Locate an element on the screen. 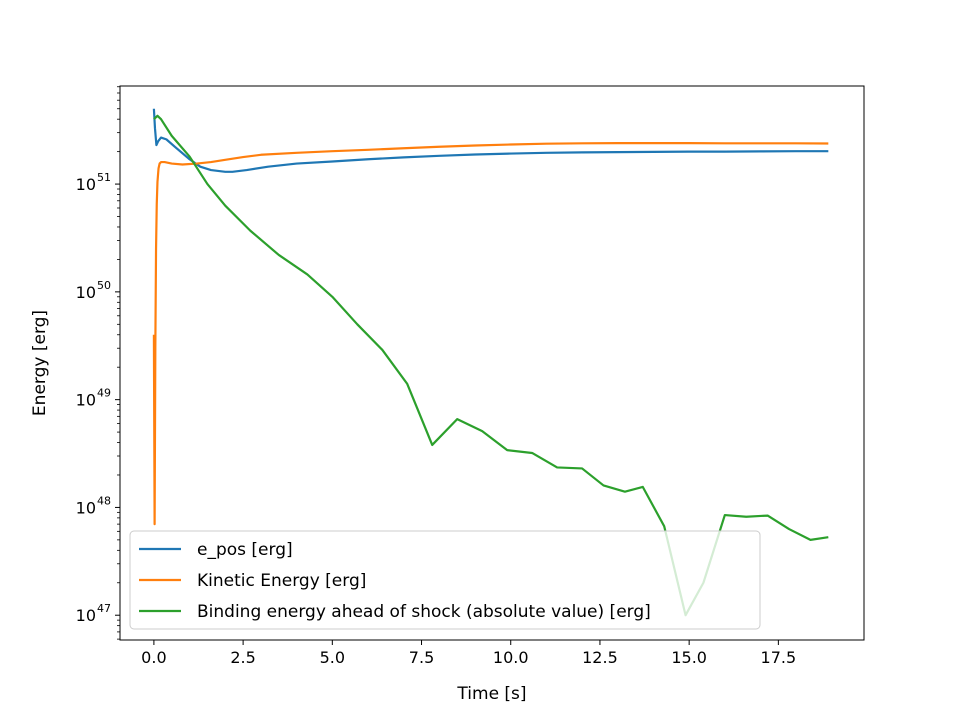 The width and height of the screenshot is (960, 720). x-tick-label: 17.5 is located at coordinates (779, 657).